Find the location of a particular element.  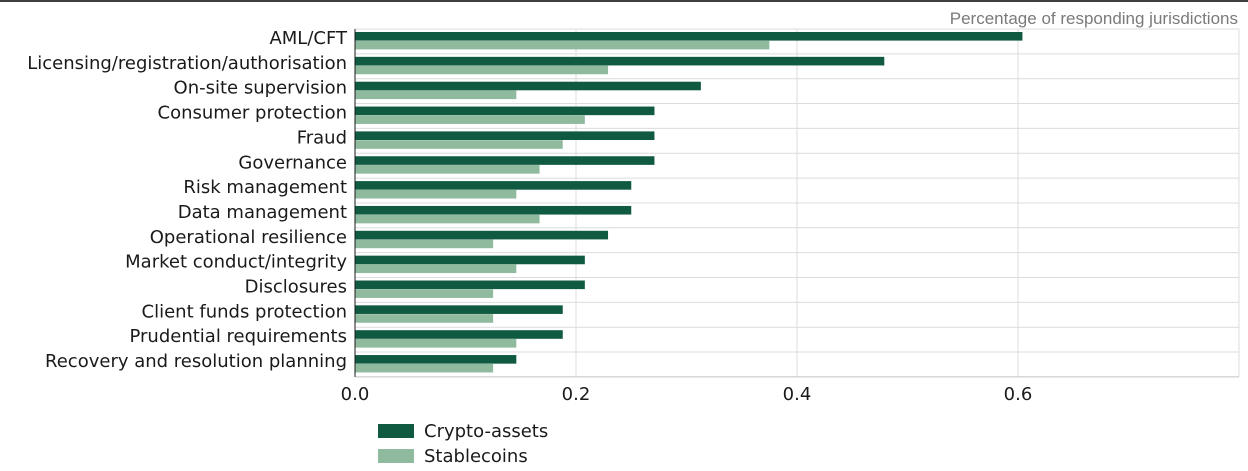

legend-label: Crypto-assets is located at coordinates (486, 431).